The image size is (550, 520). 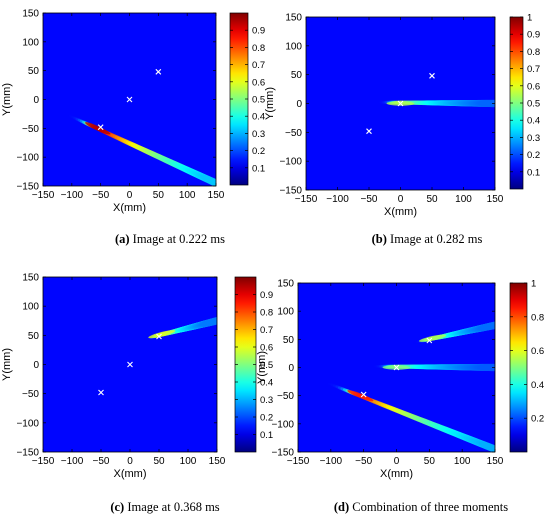 What do you see at coordinates (122, 239) in the screenshot?
I see `caption-a-label: (a)` at bounding box center [122, 239].